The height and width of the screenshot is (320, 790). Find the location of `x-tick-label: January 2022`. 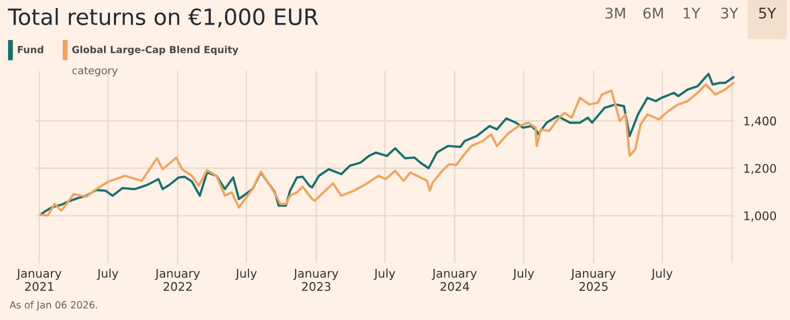

x-tick-label: January 2022 is located at coordinates (177, 279).